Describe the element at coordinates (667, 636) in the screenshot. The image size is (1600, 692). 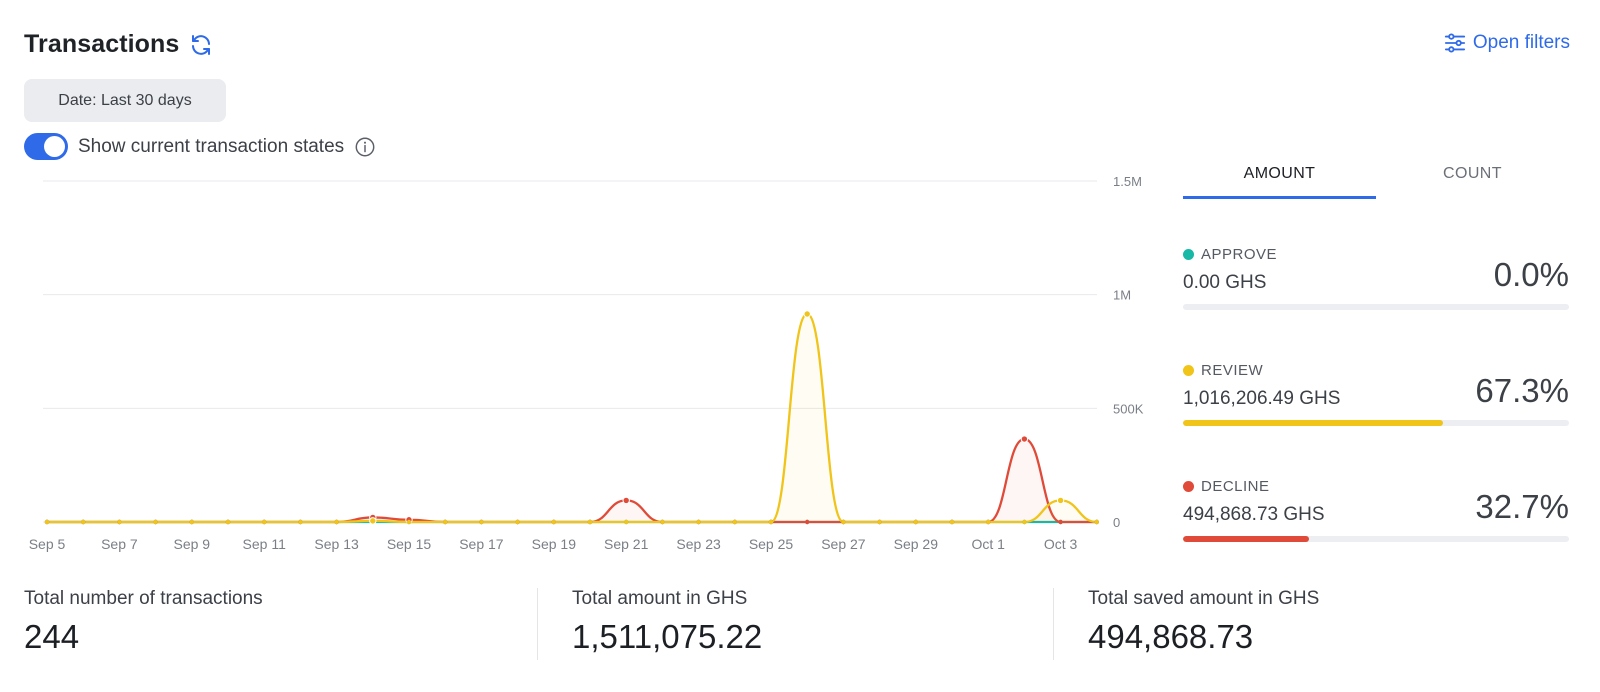
I see `total-amount-value: 1,511,075.22` at that location.